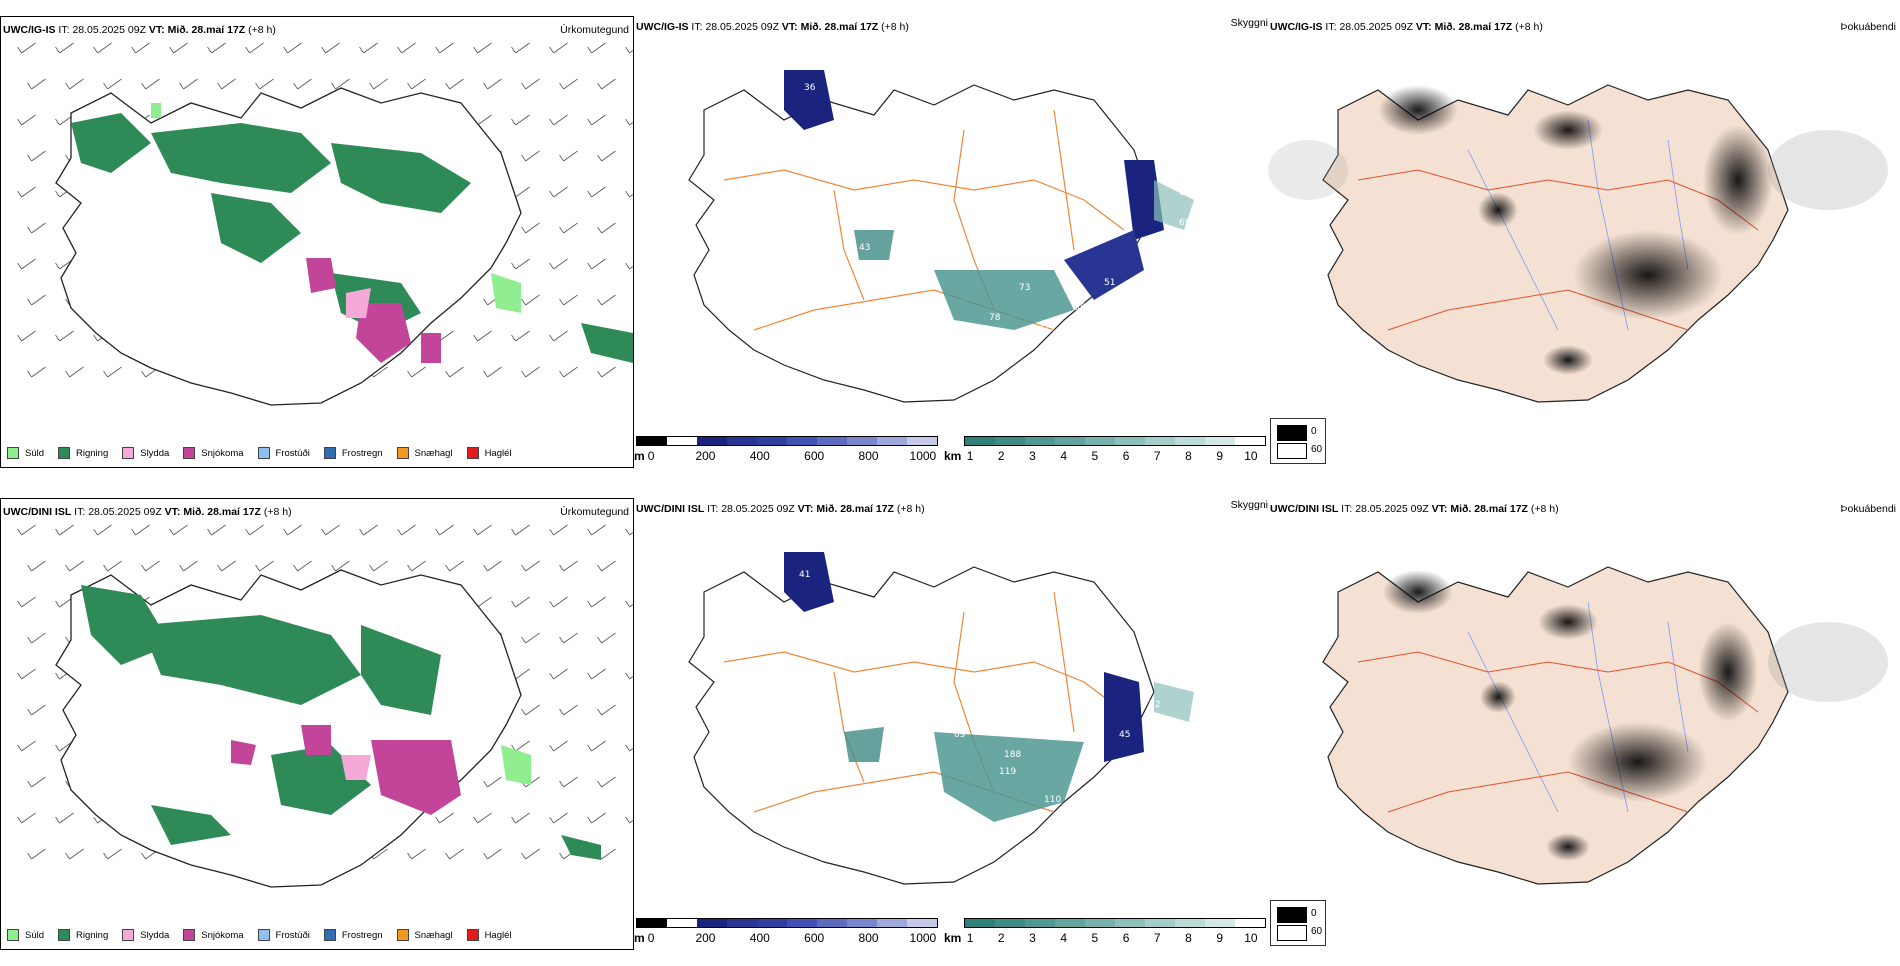  What do you see at coordinates (498, 453) in the screenshot?
I see `legend-label: Haglél` at bounding box center [498, 453].